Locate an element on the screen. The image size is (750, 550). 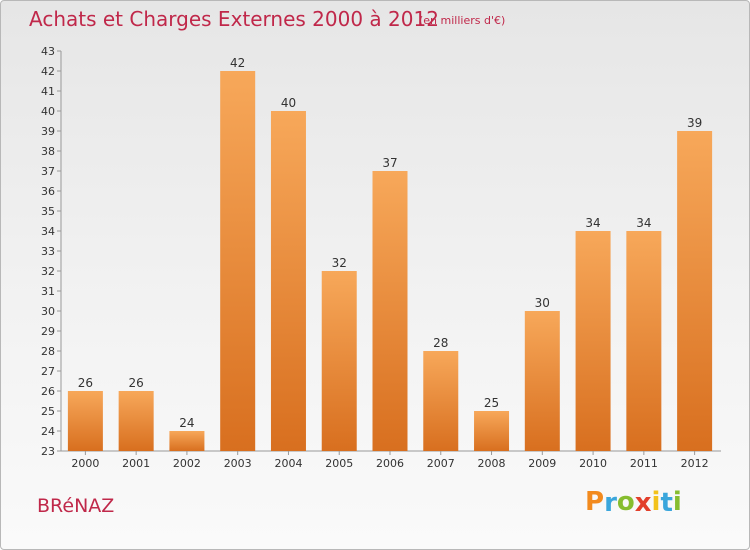
x-tick-label: 2008 is located at coordinates (492, 463).